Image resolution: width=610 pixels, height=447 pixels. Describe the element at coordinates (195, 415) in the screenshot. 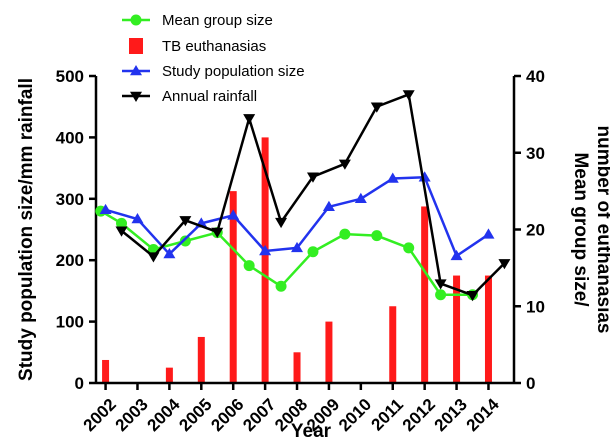

I see `x-tick-label: 2005` at that location.